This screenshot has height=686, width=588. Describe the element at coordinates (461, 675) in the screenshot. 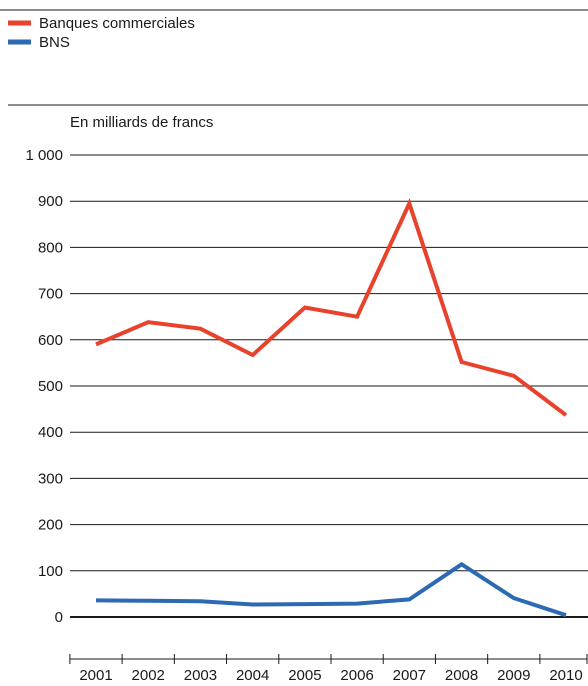

I see `x-tick-label: 2008` at that location.